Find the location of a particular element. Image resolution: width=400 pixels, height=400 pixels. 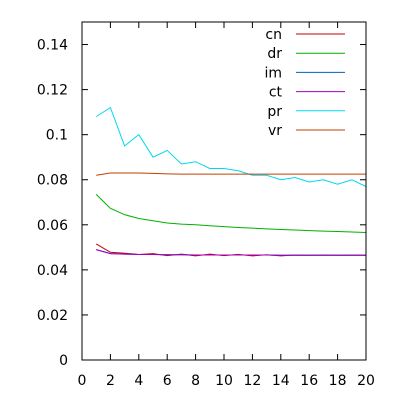

legend-label-ct: ct is located at coordinates (276, 93).